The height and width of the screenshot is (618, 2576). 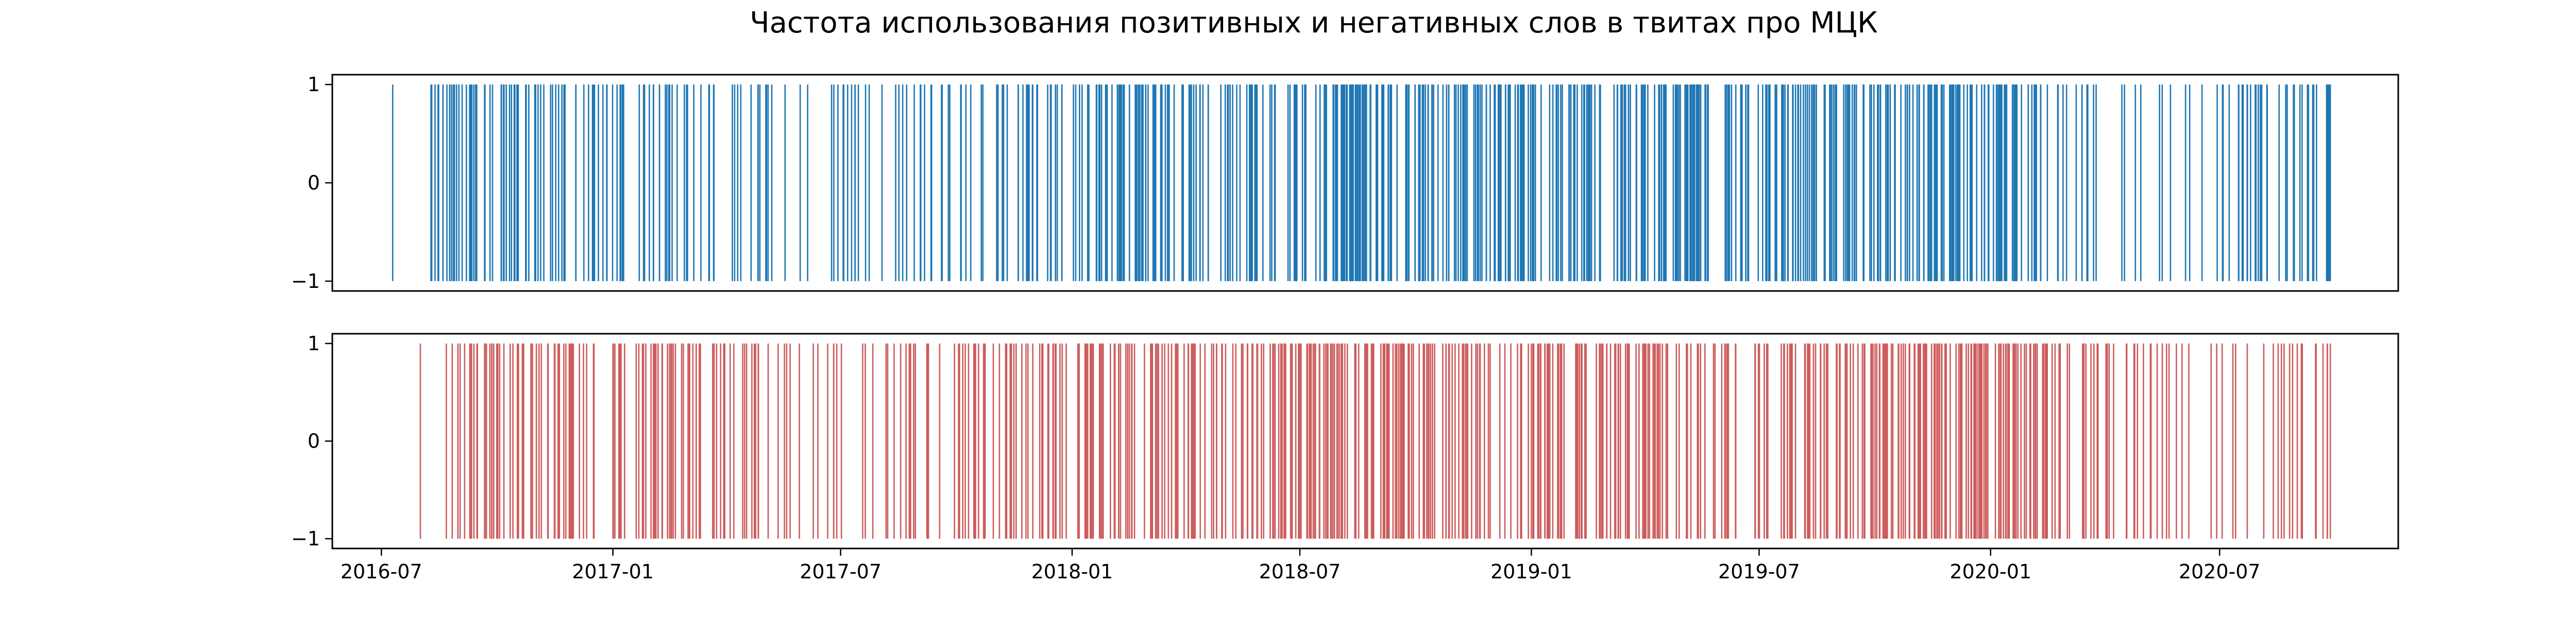 What do you see at coordinates (381, 571) in the screenshot?
I see `x-tick-label: 2016-07` at bounding box center [381, 571].